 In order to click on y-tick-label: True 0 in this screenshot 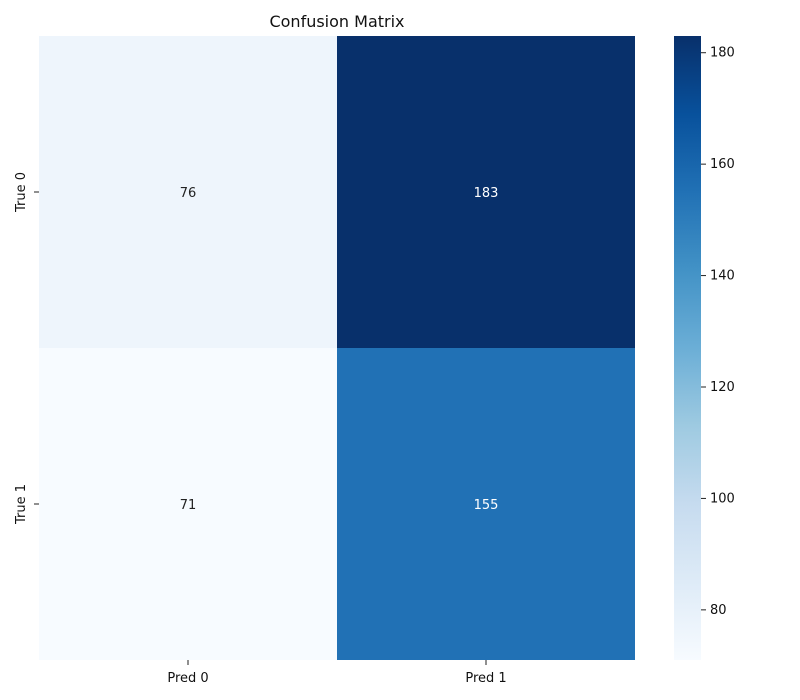, I will do `click(21, 192)`.